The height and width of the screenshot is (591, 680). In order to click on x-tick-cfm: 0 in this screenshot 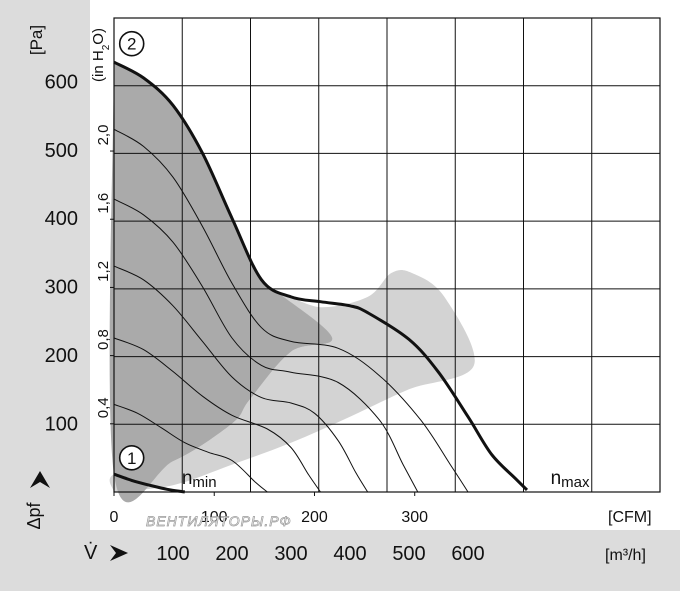, I will do `click(114, 517)`.